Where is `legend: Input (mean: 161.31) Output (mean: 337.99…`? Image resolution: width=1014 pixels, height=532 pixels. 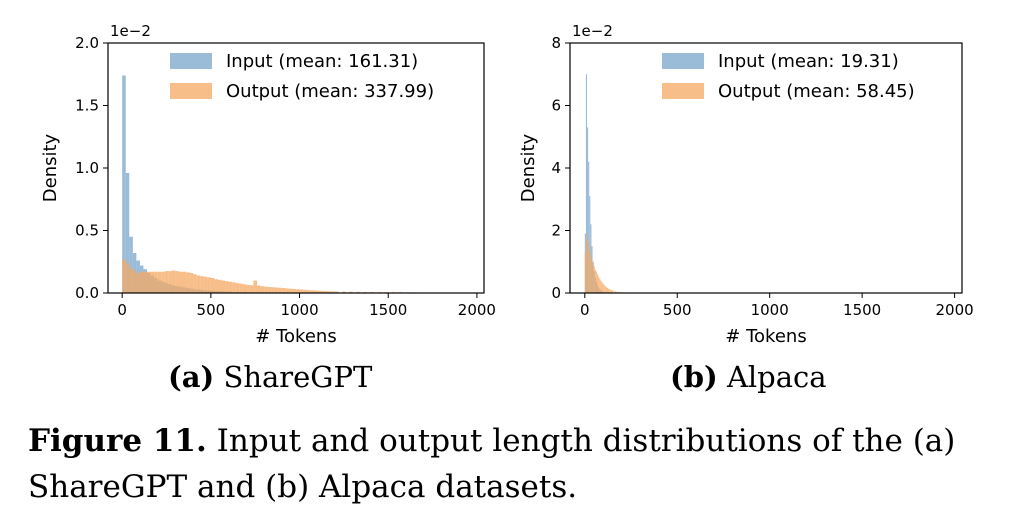 legend: Input (mean: 161.31) Output (mean: 337.99… is located at coordinates (302, 76).